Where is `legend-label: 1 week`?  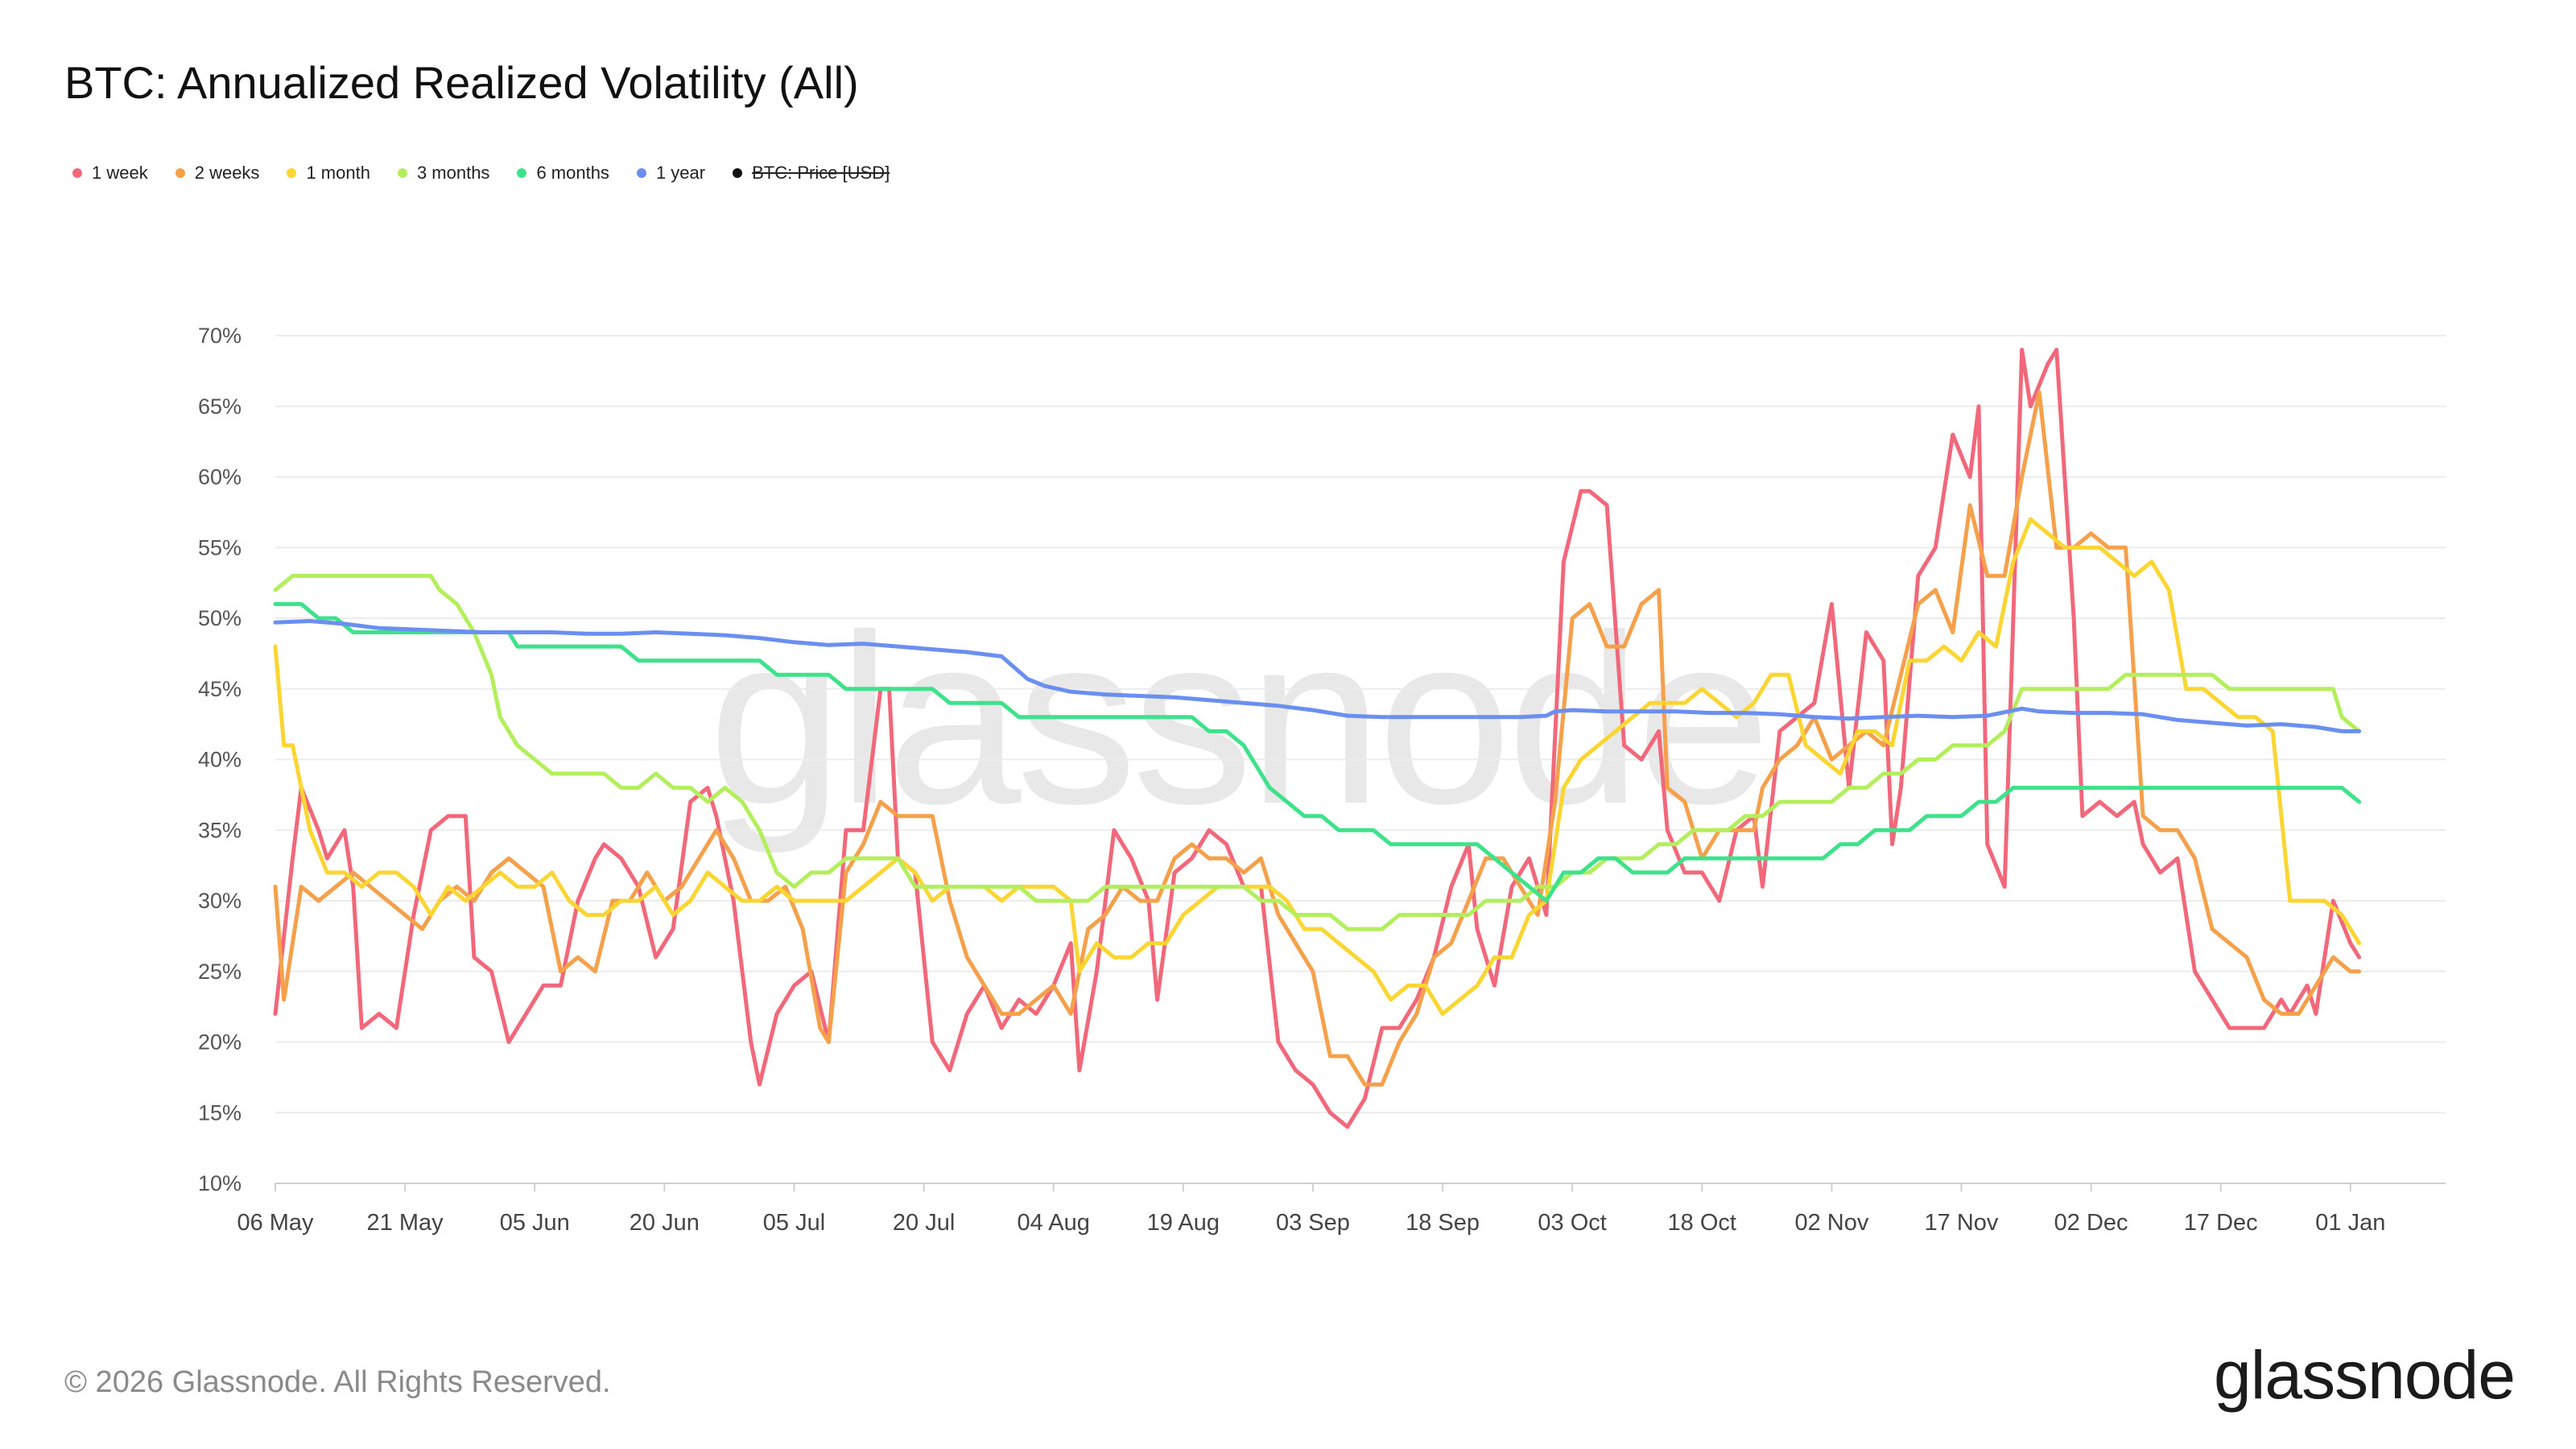 legend-label: 1 week is located at coordinates (120, 173).